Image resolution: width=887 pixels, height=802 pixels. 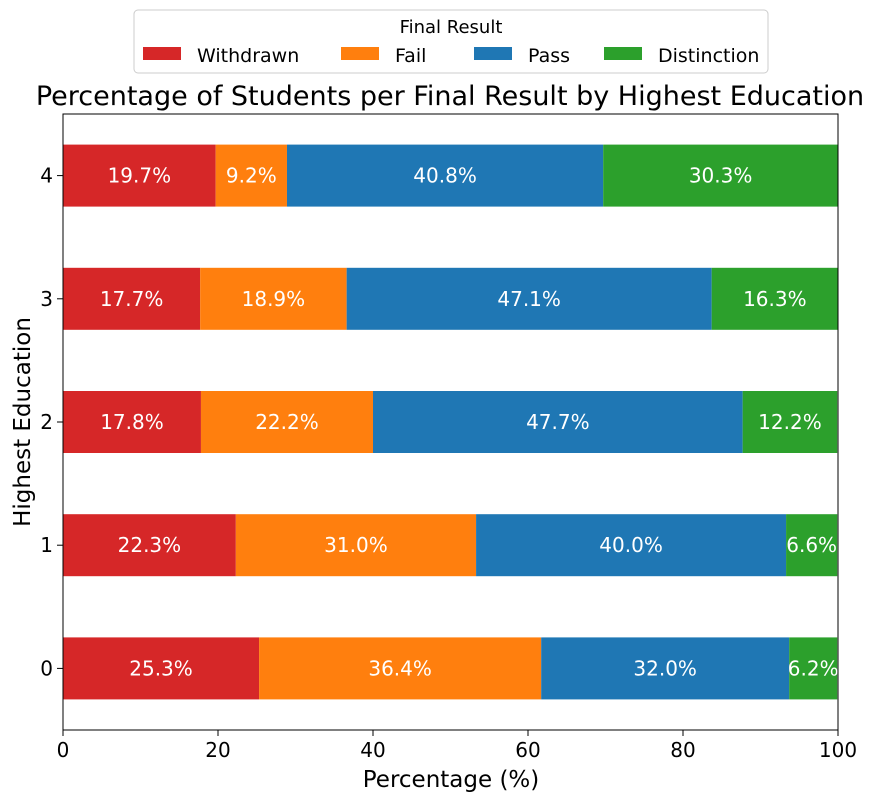 I want to click on x-tick-label: 0, so click(x=63, y=750).